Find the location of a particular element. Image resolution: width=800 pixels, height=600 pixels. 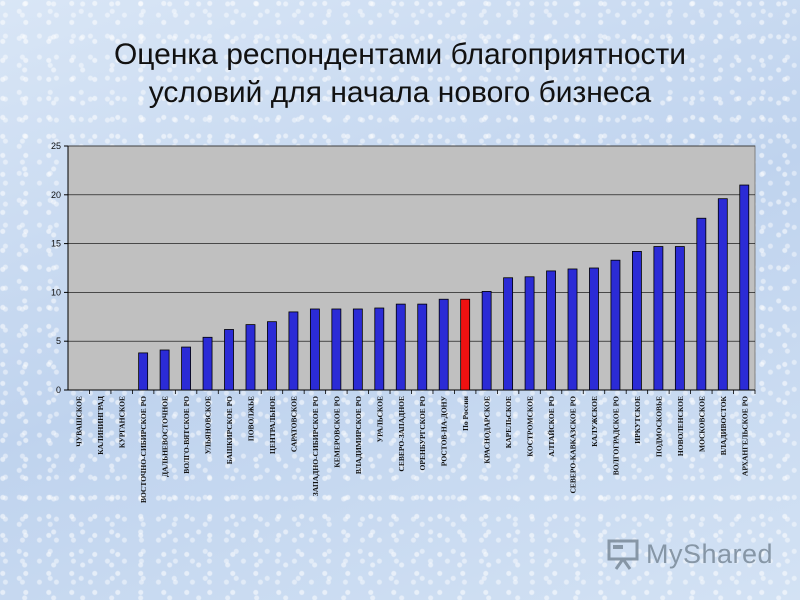

x-tick-label: ВЛАДИВОСТОК is located at coordinates (723, 425).